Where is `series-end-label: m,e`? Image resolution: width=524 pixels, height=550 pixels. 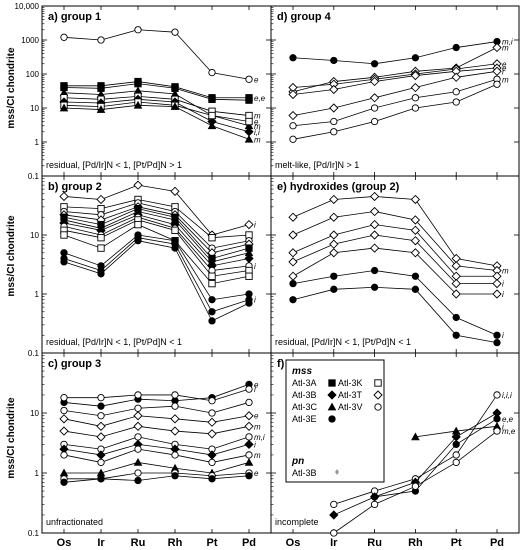
series-end-label: m,e is located at coordinates (509, 431).